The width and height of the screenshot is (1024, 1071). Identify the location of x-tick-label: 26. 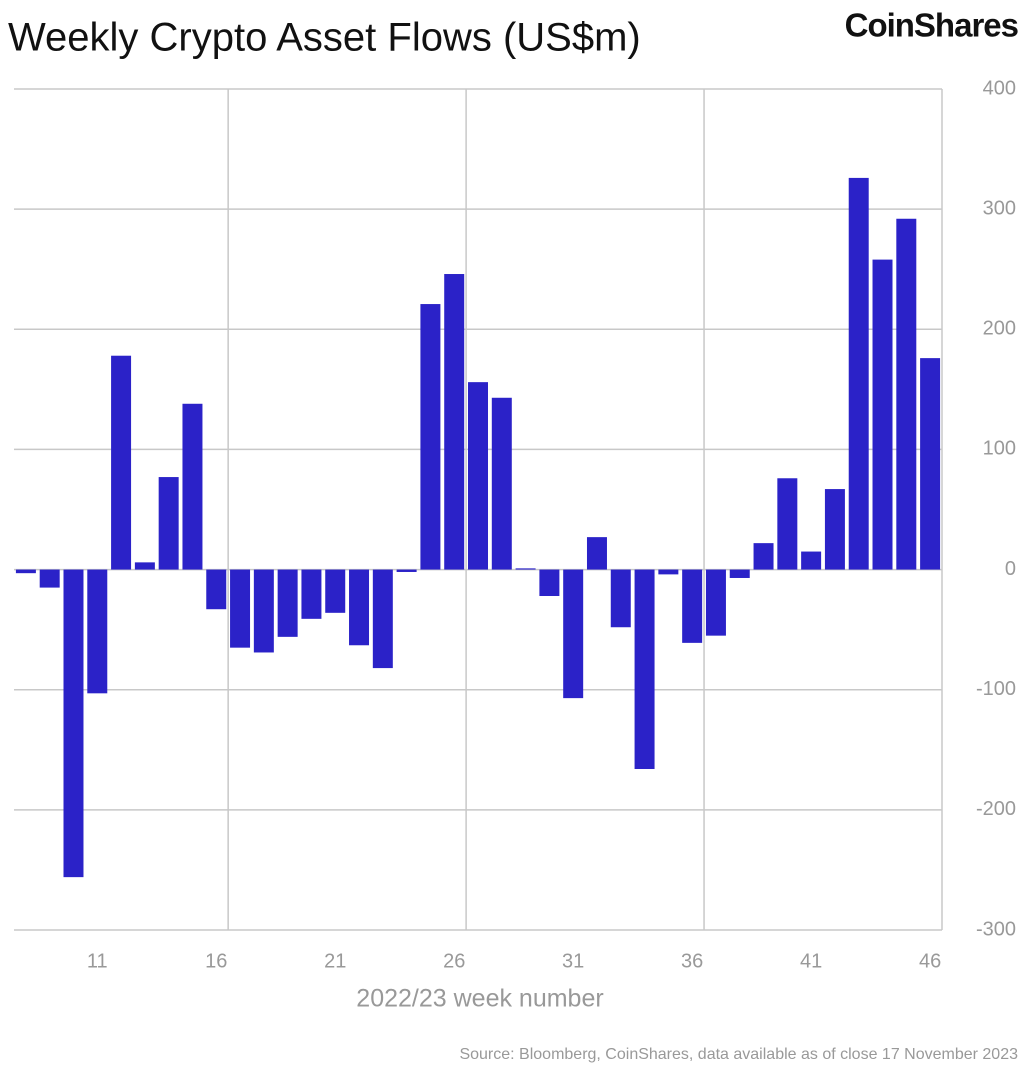
(454, 961).